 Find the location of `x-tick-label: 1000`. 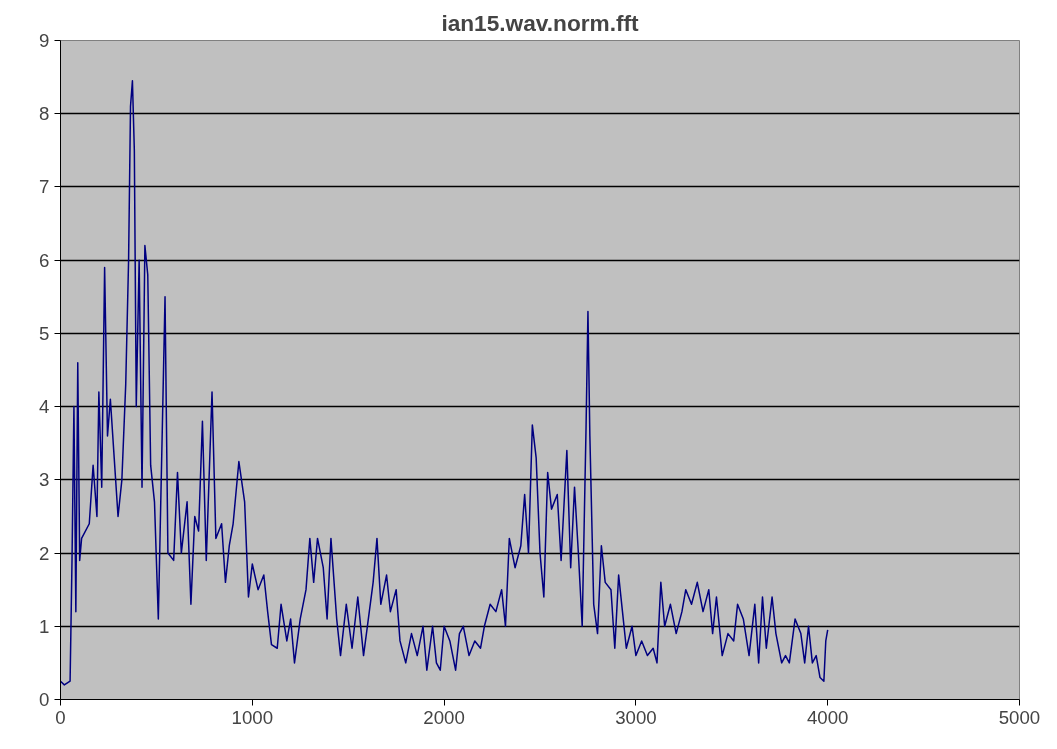

x-tick-label: 1000 is located at coordinates (252, 717).